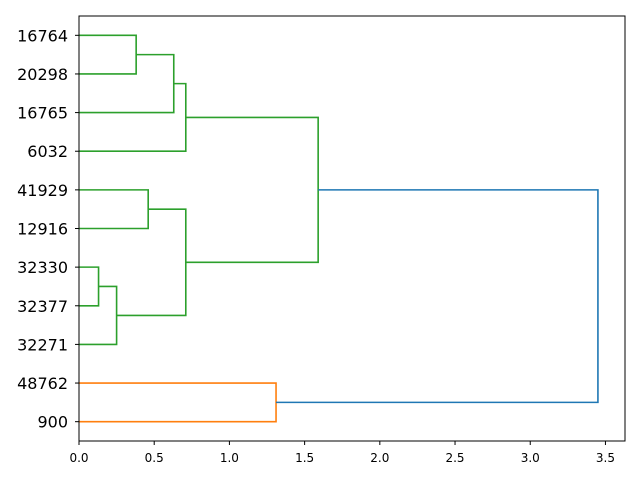 This screenshot has width=640, height=480. What do you see at coordinates (42, 35) in the screenshot?
I see `leaf-label-16764: 16764` at bounding box center [42, 35].